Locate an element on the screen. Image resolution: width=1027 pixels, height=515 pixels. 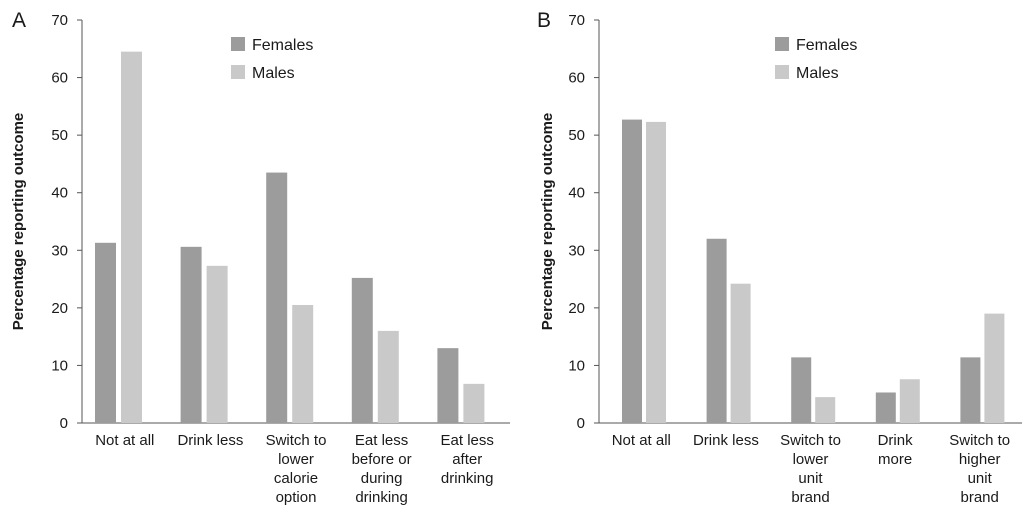
x-category-label: Drink is located at coordinates (896, 440).